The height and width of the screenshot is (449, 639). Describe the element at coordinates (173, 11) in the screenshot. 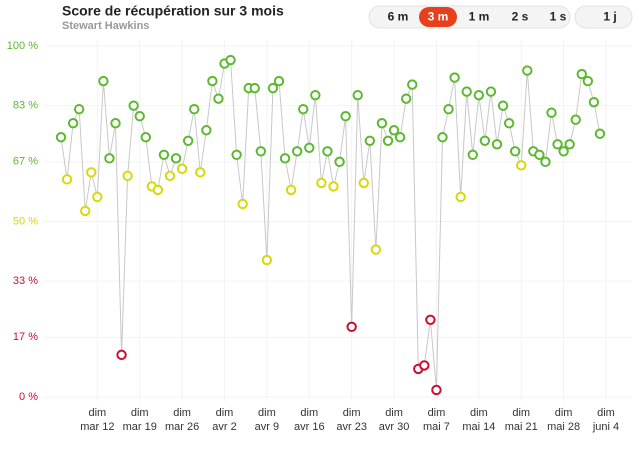

I see `chart-title: Score de récupération sur 3 mois` at that location.